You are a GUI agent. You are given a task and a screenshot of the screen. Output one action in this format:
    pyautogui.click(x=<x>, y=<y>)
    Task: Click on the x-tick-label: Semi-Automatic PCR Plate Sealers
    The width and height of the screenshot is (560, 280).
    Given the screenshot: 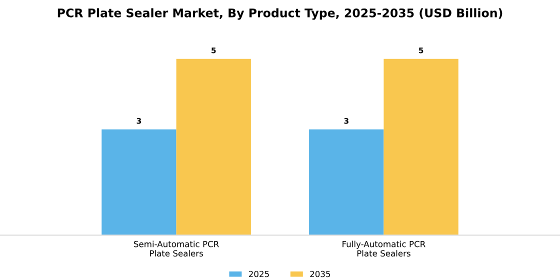 What is the action you would take?
    pyautogui.click(x=176, y=248)
    